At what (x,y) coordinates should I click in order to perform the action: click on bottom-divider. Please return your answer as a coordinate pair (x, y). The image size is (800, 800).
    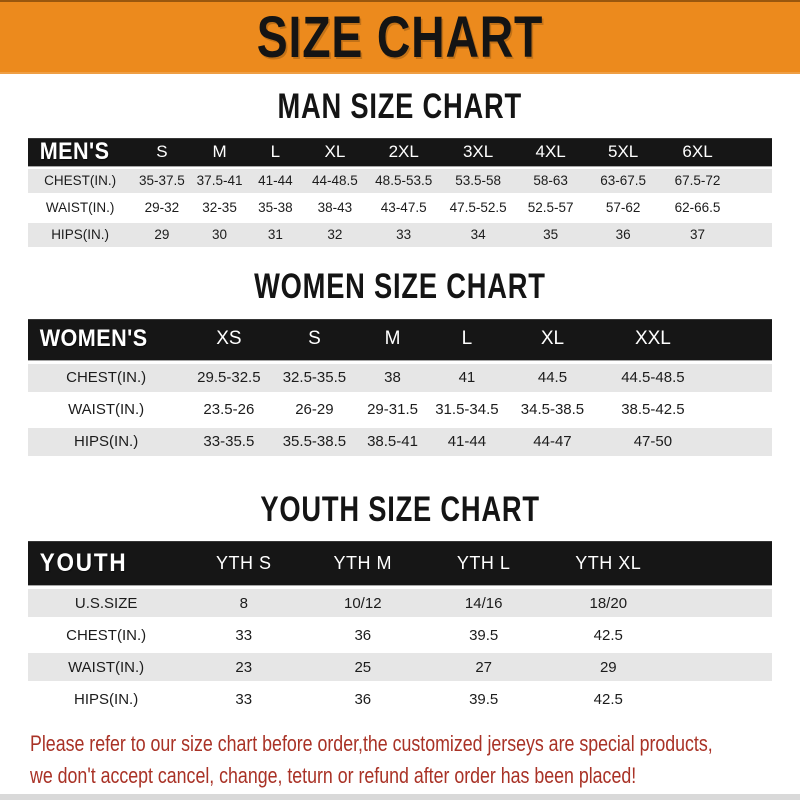
    Looking at the image, I should click on (400, 797).